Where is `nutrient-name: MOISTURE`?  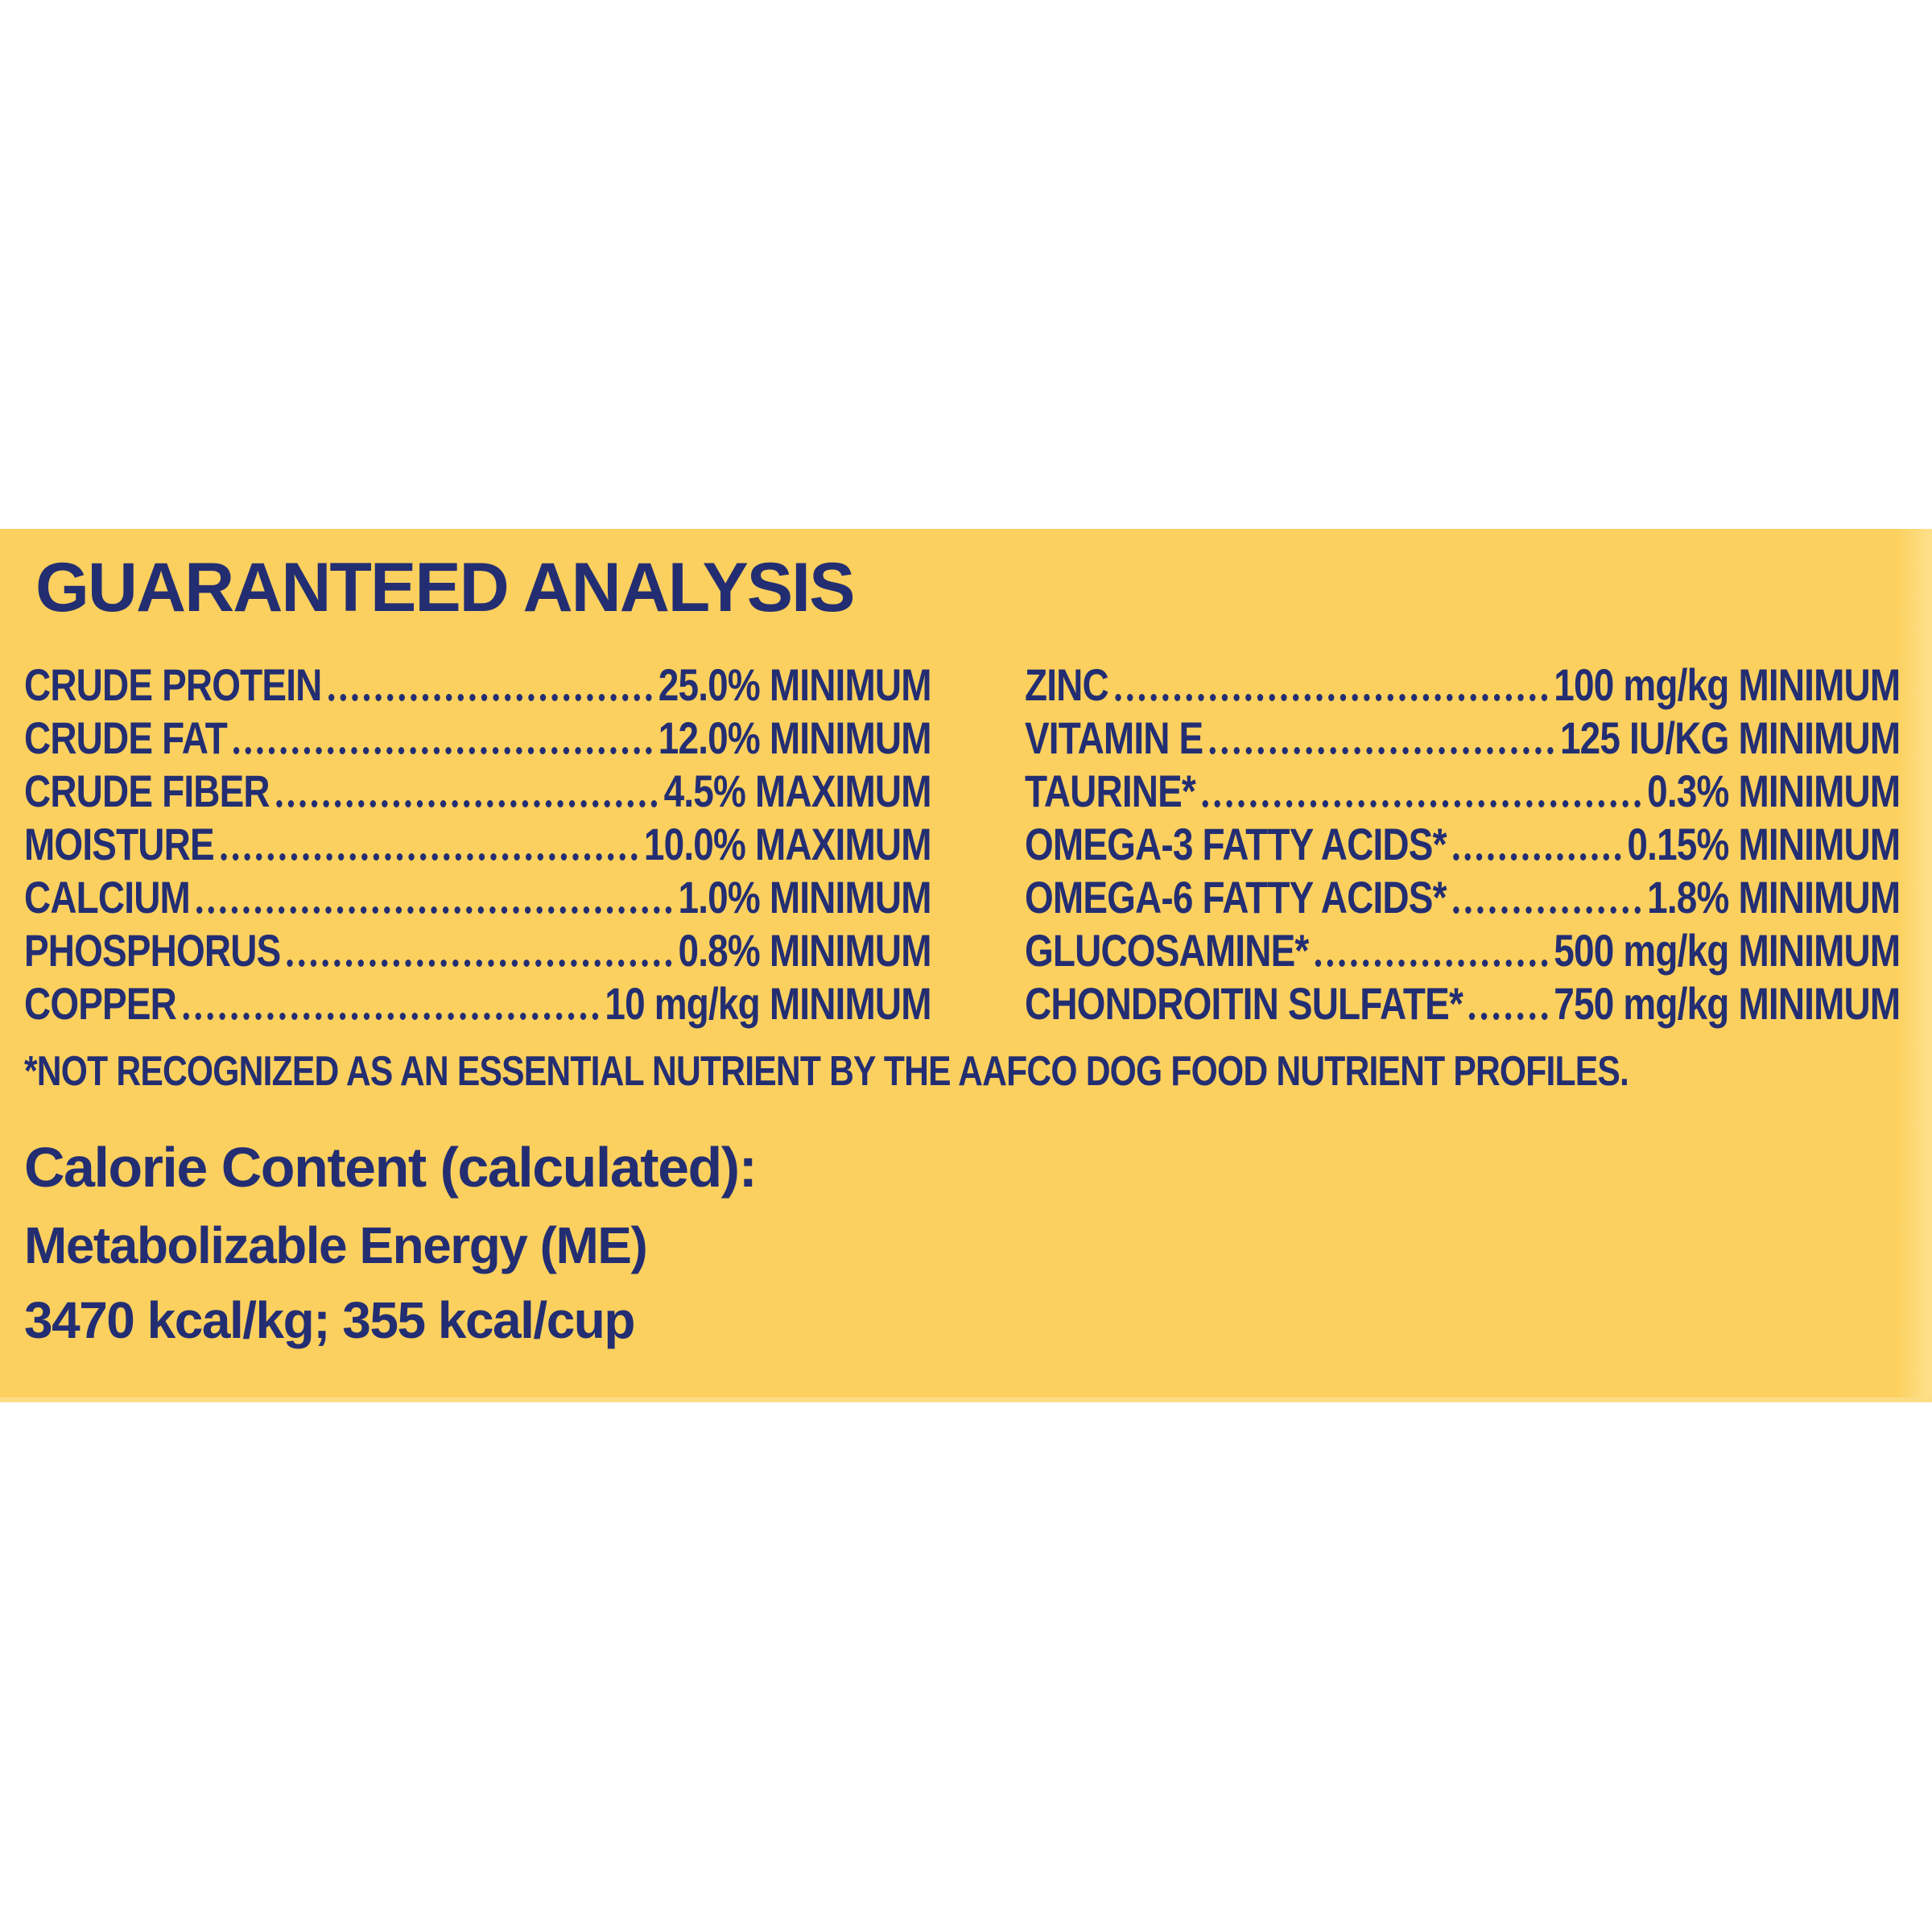
nutrient-name: MOISTURE is located at coordinates (119, 844).